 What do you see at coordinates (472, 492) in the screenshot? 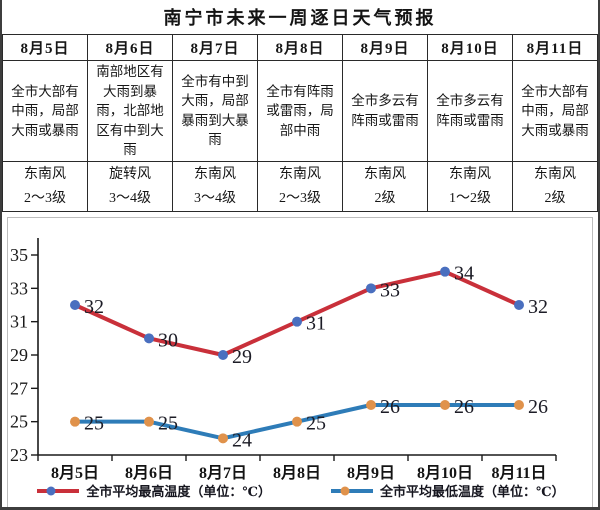
I see `legend-label: 全市平均最低温度（单位：℃）` at bounding box center [472, 492].